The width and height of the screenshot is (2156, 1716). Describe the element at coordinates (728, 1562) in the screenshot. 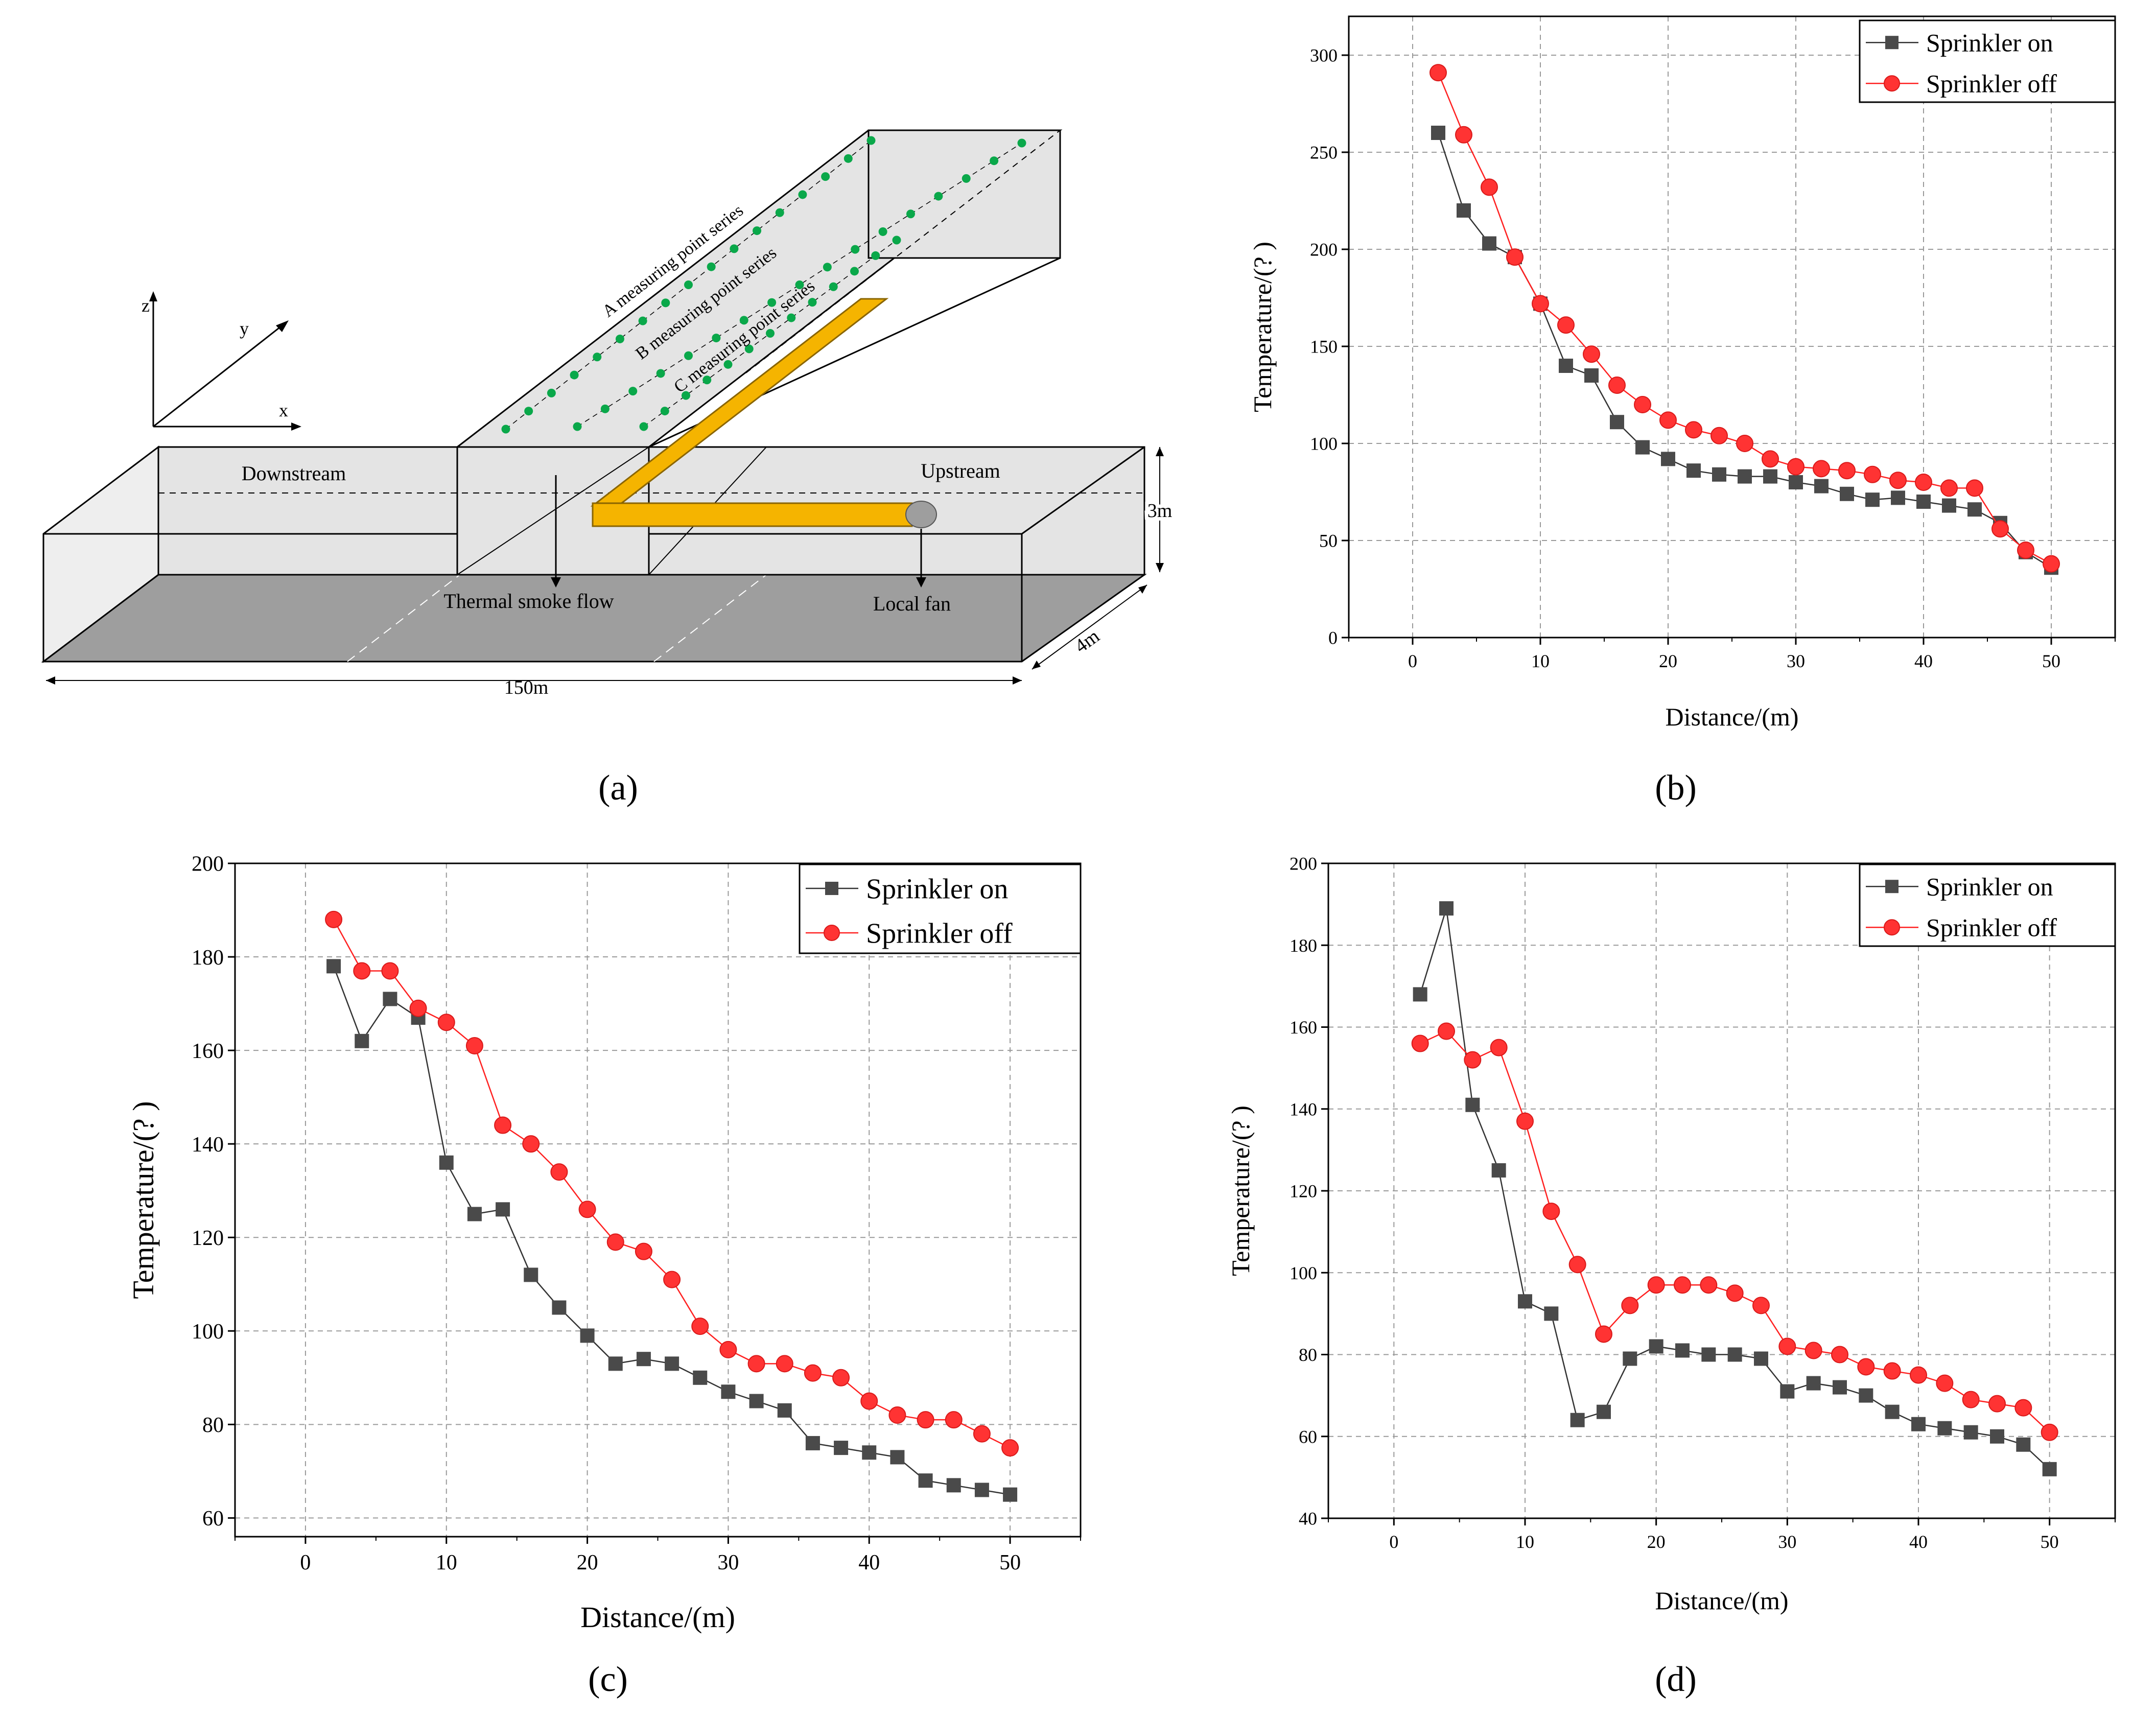

I see `x-tick-label: 30` at that location.